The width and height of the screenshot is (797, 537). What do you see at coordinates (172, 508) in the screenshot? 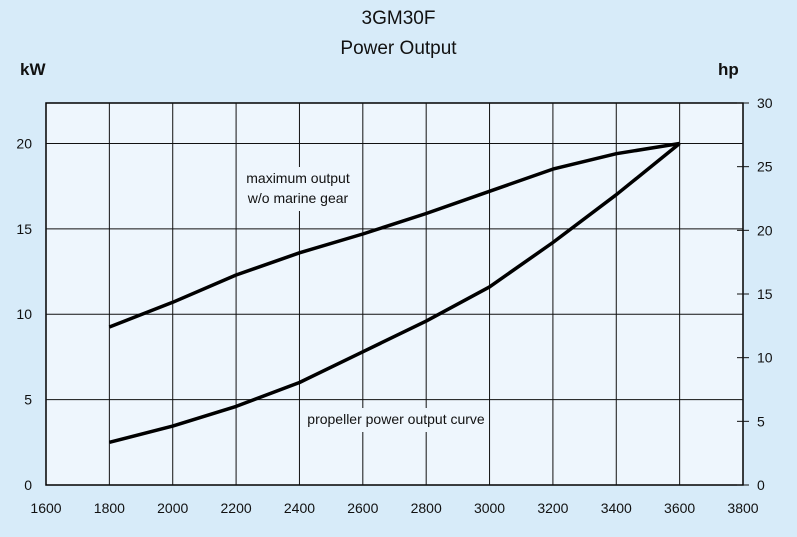
I see `x-tick-label: 2000` at bounding box center [172, 508].